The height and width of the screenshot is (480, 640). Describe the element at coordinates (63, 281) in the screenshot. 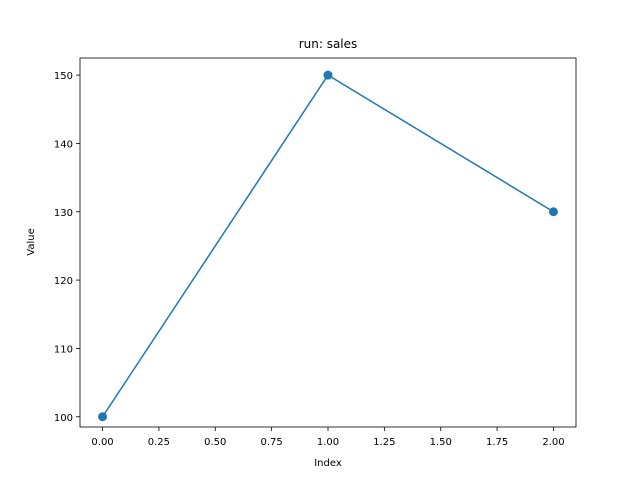

I see `y-tick-label: 120` at that location.